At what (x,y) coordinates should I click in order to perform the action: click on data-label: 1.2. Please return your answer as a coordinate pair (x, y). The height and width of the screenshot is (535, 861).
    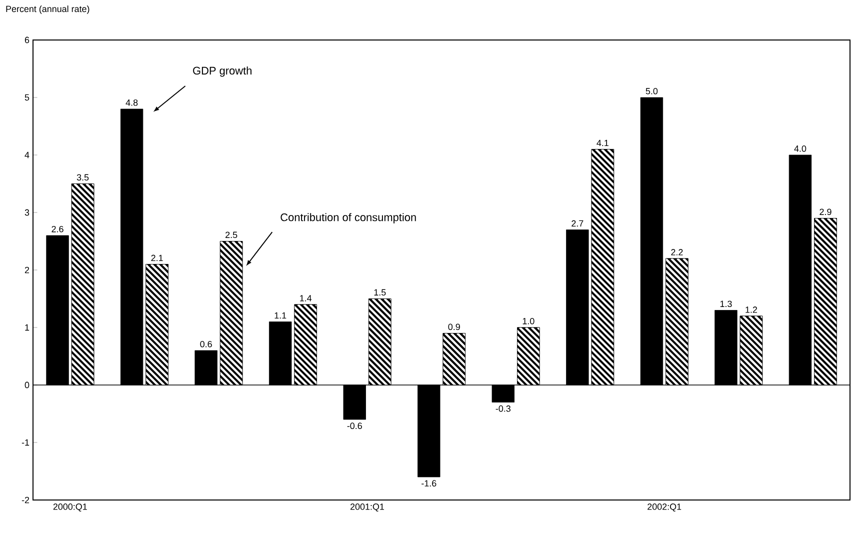
    Looking at the image, I should click on (752, 309).